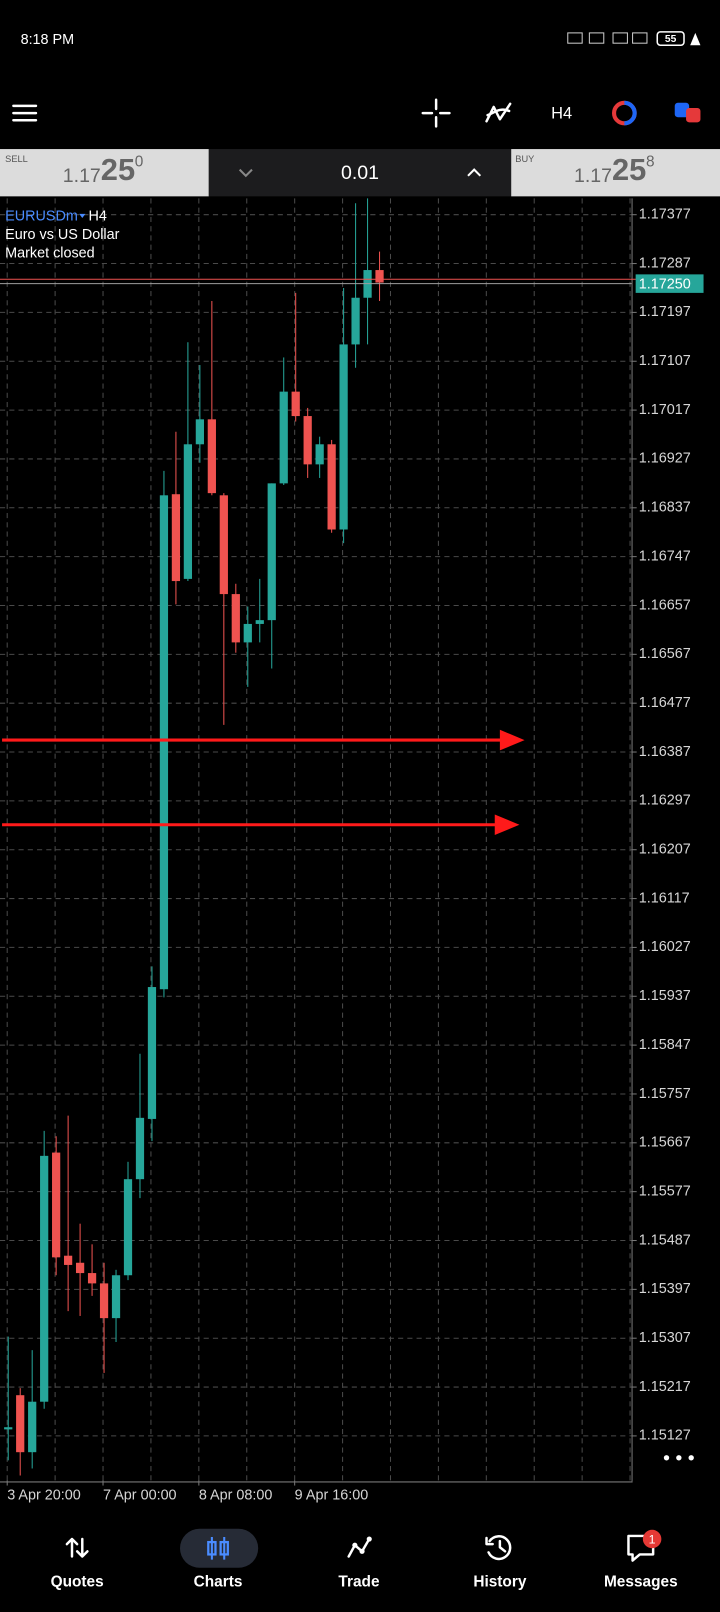 This screenshot has height=1612, width=720. Describe the element at coordinates (97, 217) in the screenshot. I see `chart-timeframe: H4` at that location.